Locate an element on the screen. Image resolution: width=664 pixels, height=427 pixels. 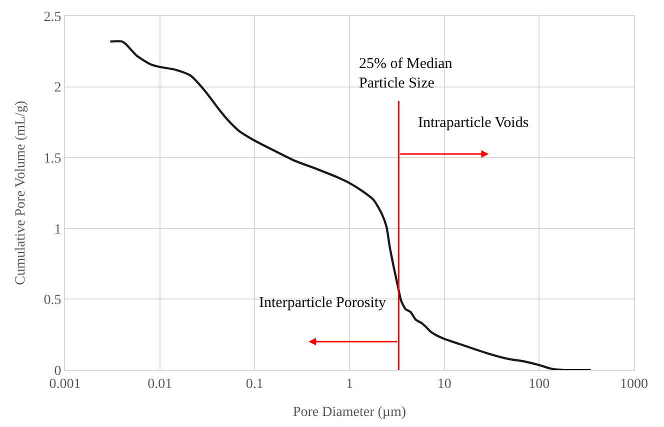
y-tick-label: 1.5 is located at coordinates (53, 159).